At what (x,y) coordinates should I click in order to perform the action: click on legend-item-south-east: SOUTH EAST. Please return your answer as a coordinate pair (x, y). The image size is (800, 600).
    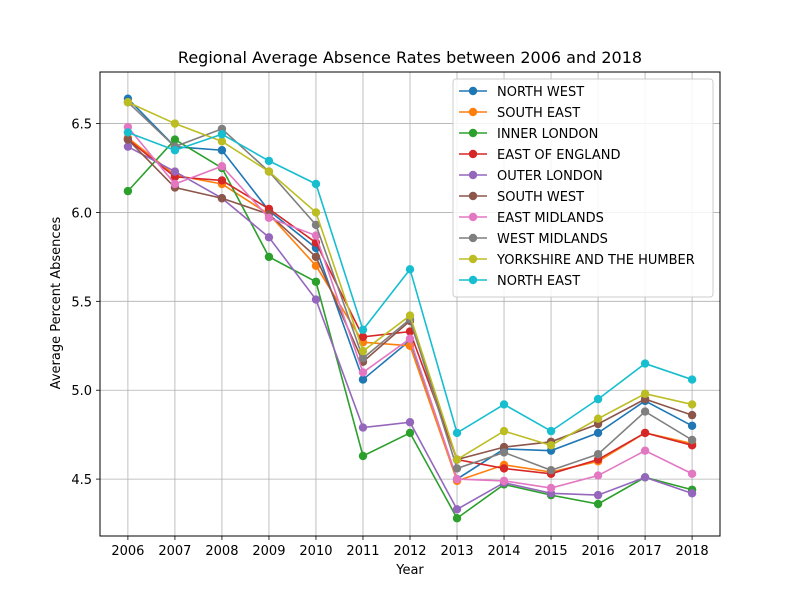
    Looking at the image, I should click on (519, 113).